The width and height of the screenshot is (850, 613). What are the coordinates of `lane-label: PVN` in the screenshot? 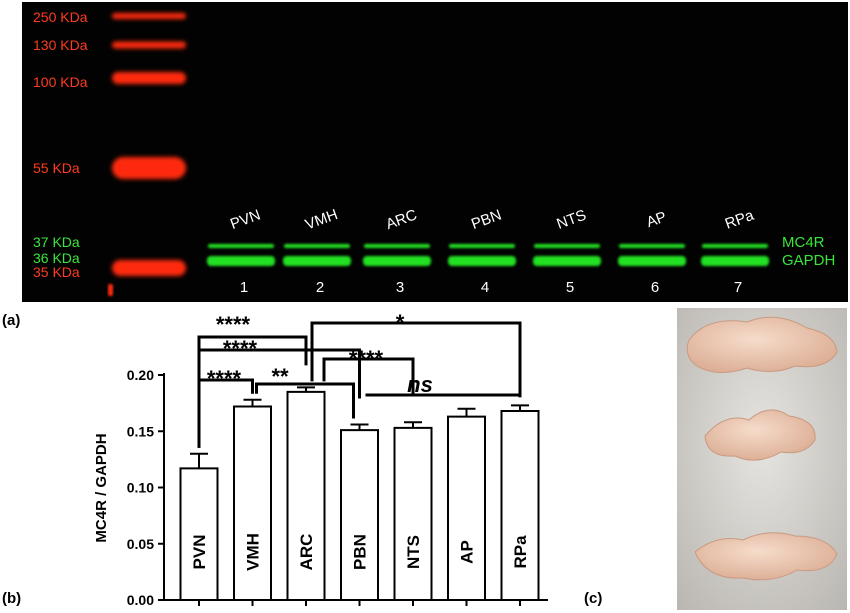 It's located at (245, 220).